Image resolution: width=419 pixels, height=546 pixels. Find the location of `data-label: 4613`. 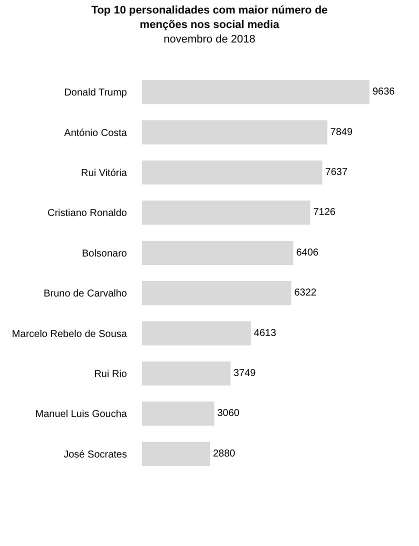

data-label: 4613 is located at coordinates (265, 333).